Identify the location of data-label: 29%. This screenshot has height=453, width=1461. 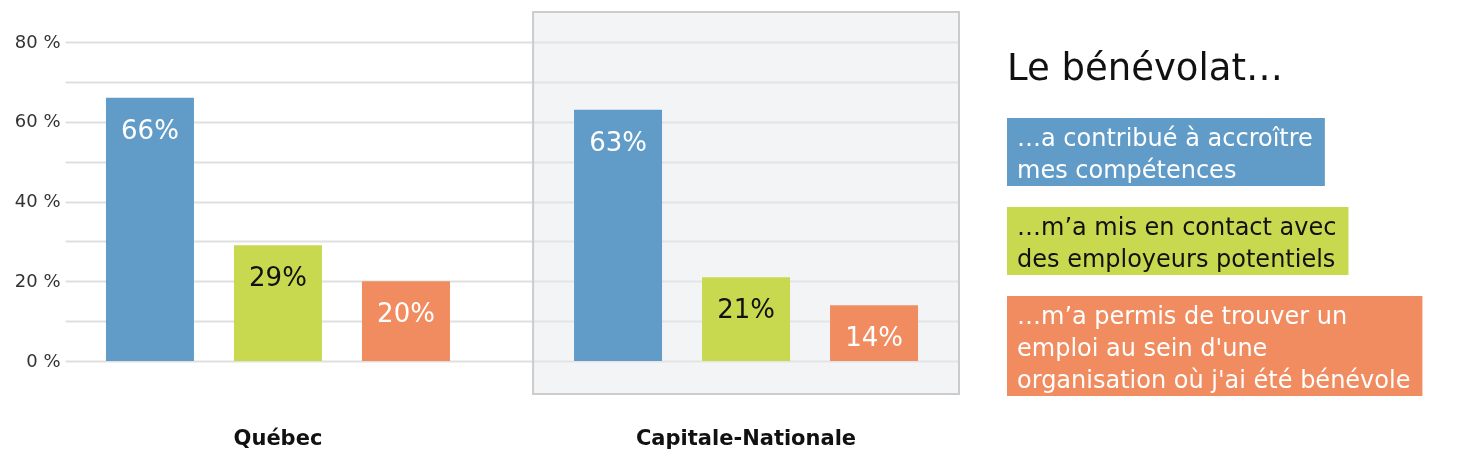
(278, 277).